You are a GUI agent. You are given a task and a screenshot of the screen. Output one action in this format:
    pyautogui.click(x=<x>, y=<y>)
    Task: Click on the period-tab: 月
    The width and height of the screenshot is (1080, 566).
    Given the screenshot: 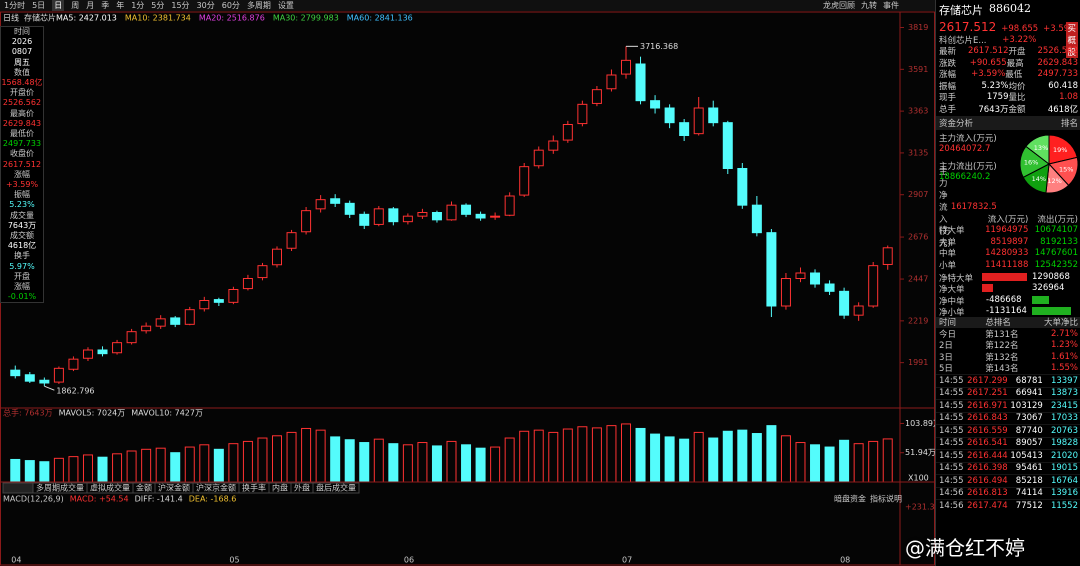 What is the action you would take?
    pyautogui.click(x=90, y=5)
    